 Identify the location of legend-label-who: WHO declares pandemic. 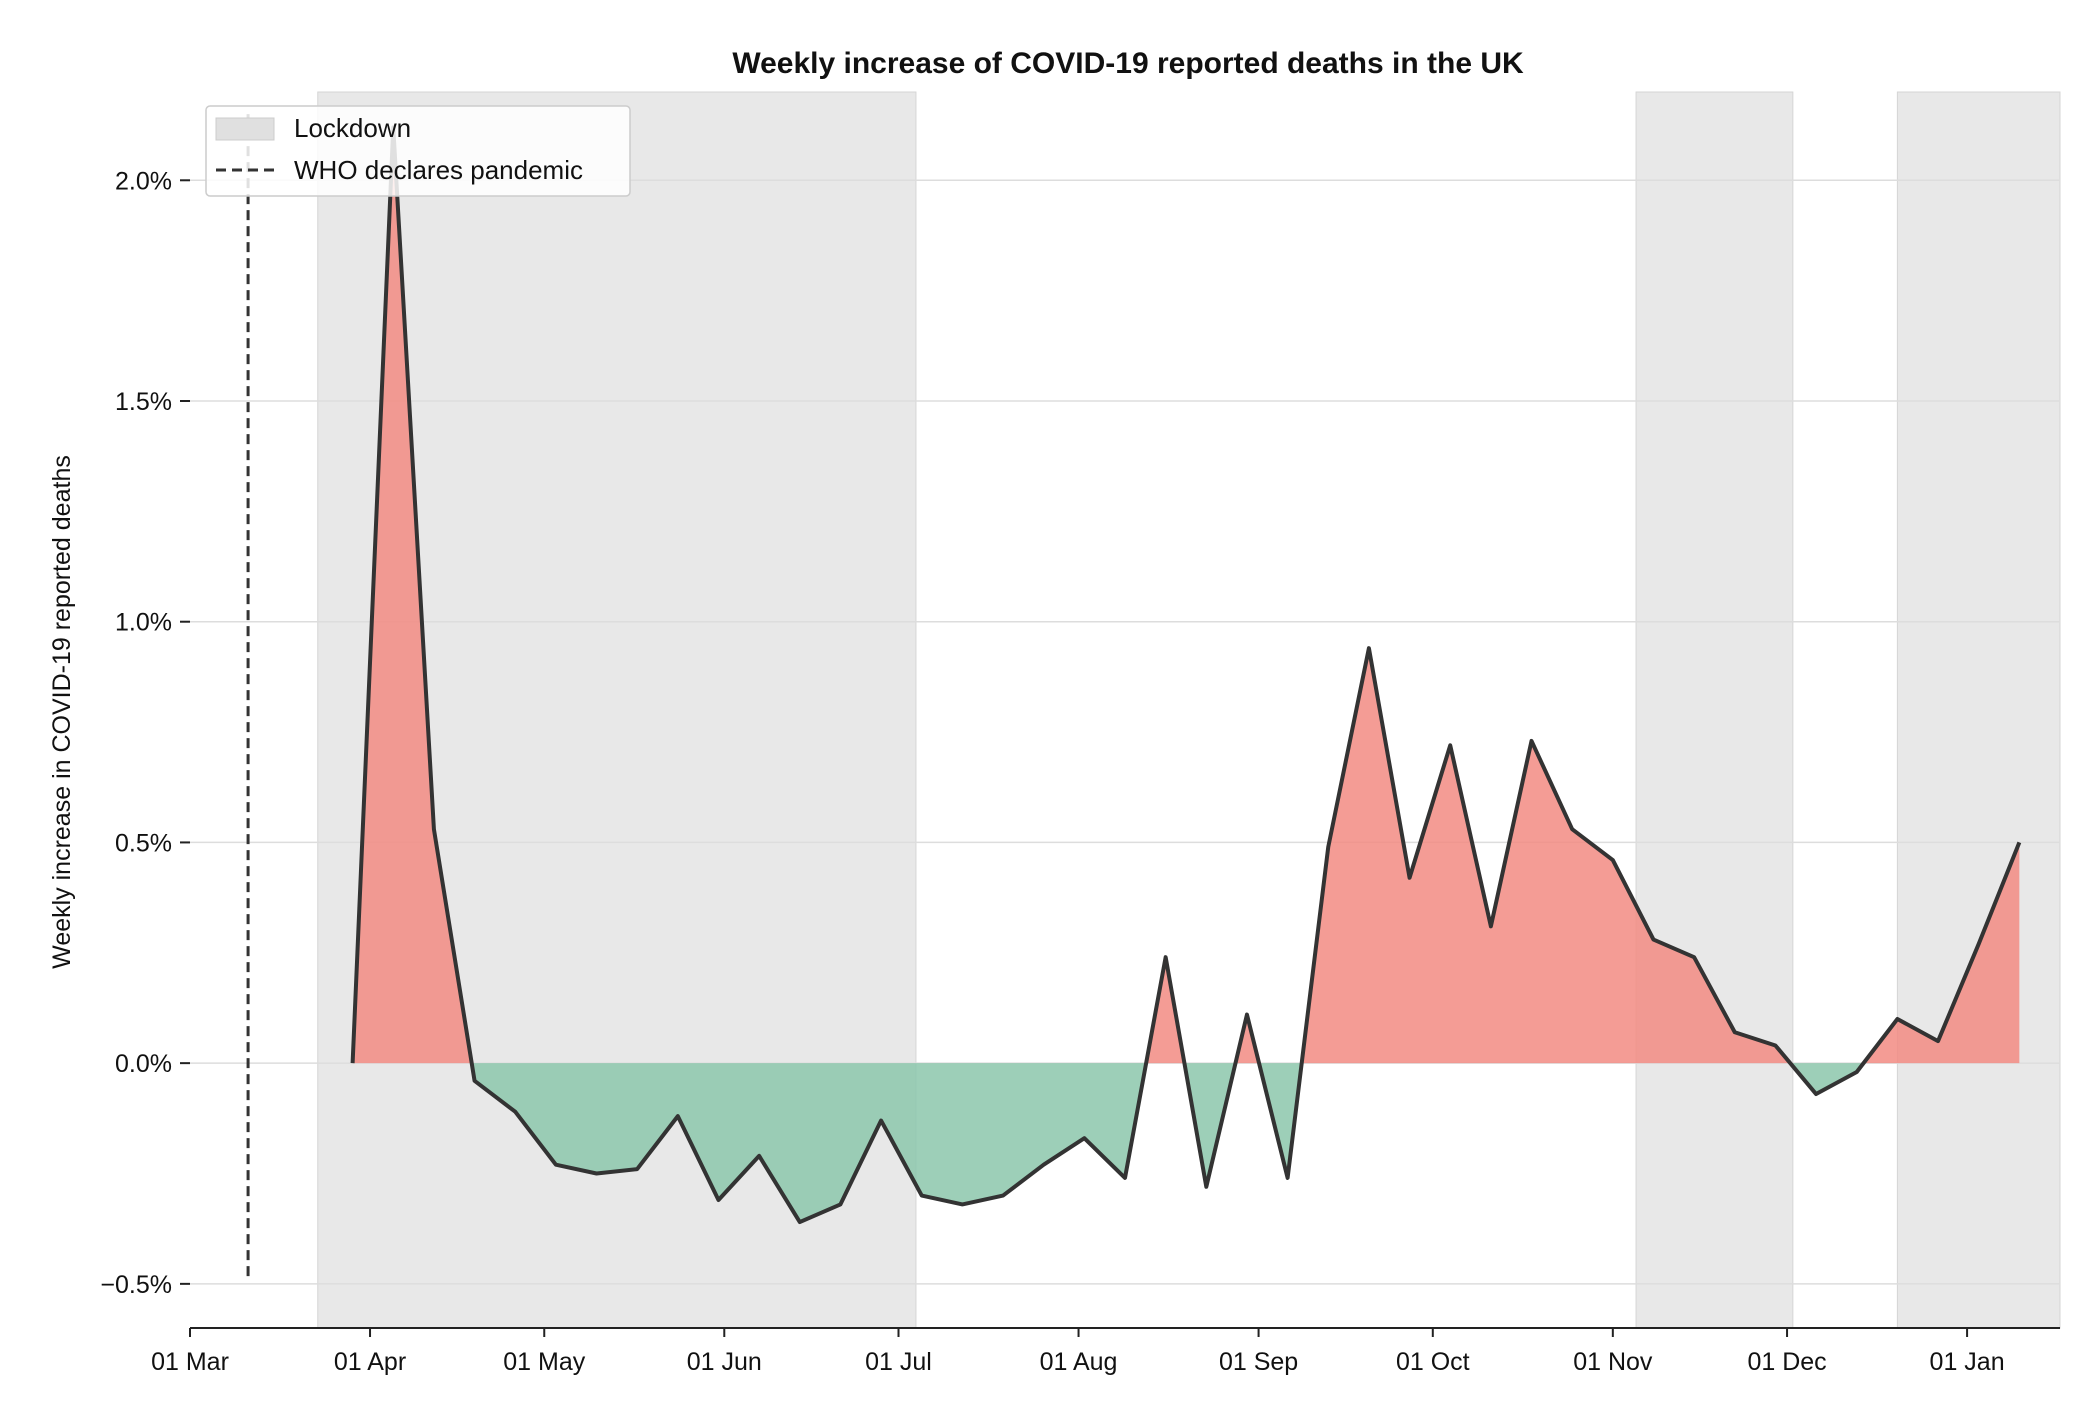
(438, 170).